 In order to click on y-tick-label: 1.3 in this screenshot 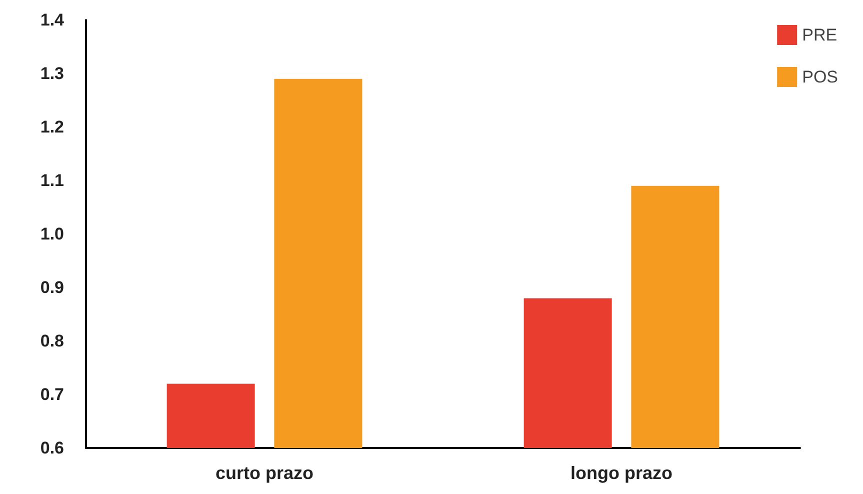, I will do `click(52, 73)`.